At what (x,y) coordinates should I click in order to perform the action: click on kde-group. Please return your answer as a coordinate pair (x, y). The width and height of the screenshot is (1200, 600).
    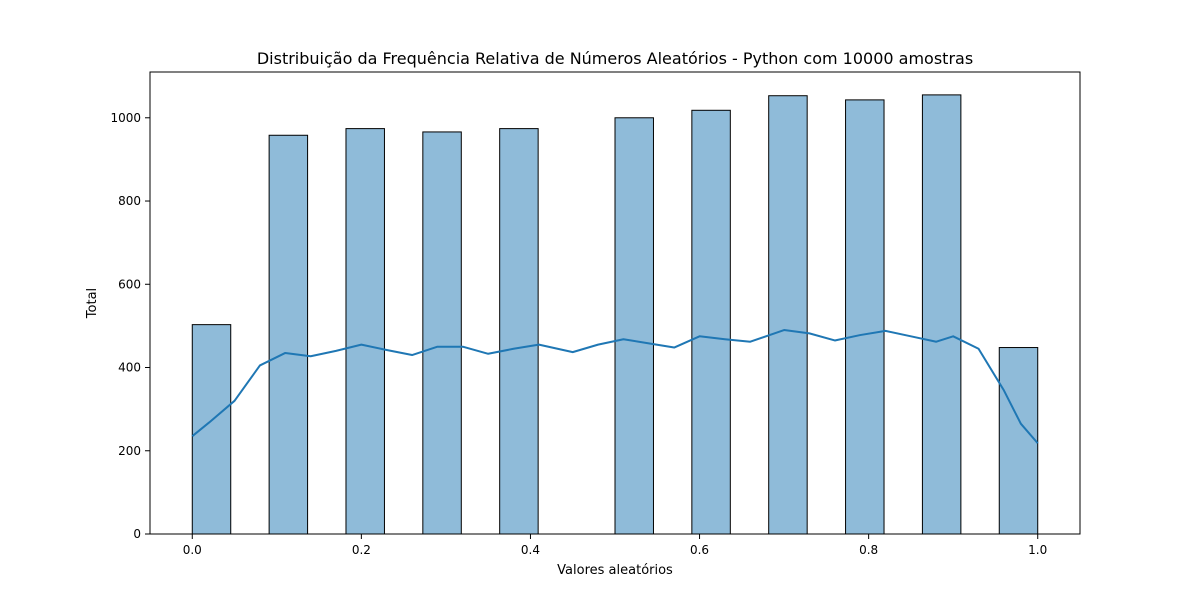
    Looking at the image, I should click on (615, 386).